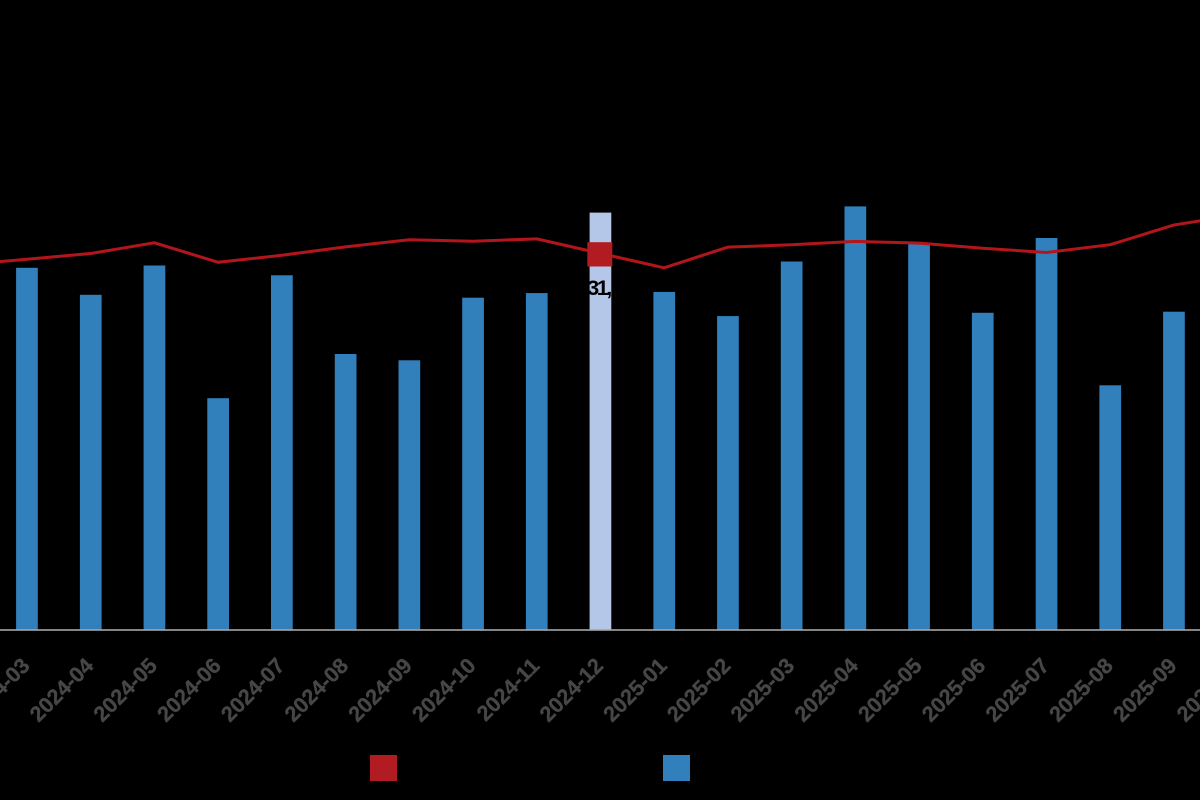 This screenshot has height=800, width=1200. Describe the element at coordinates (599, 288) in the screenshot. I see `svg-text: 31,` at that location.